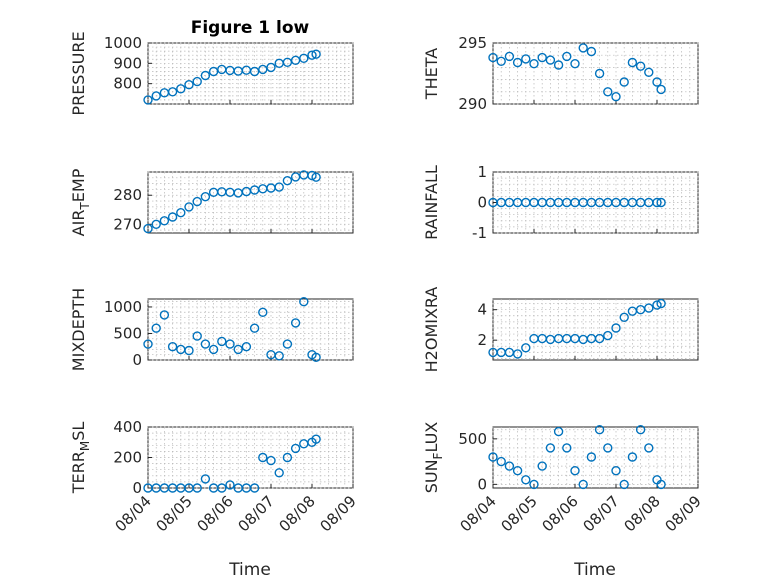  I want to click on subplot-pressure: 800 900 1000 PRESSURE, so click(211, 73).